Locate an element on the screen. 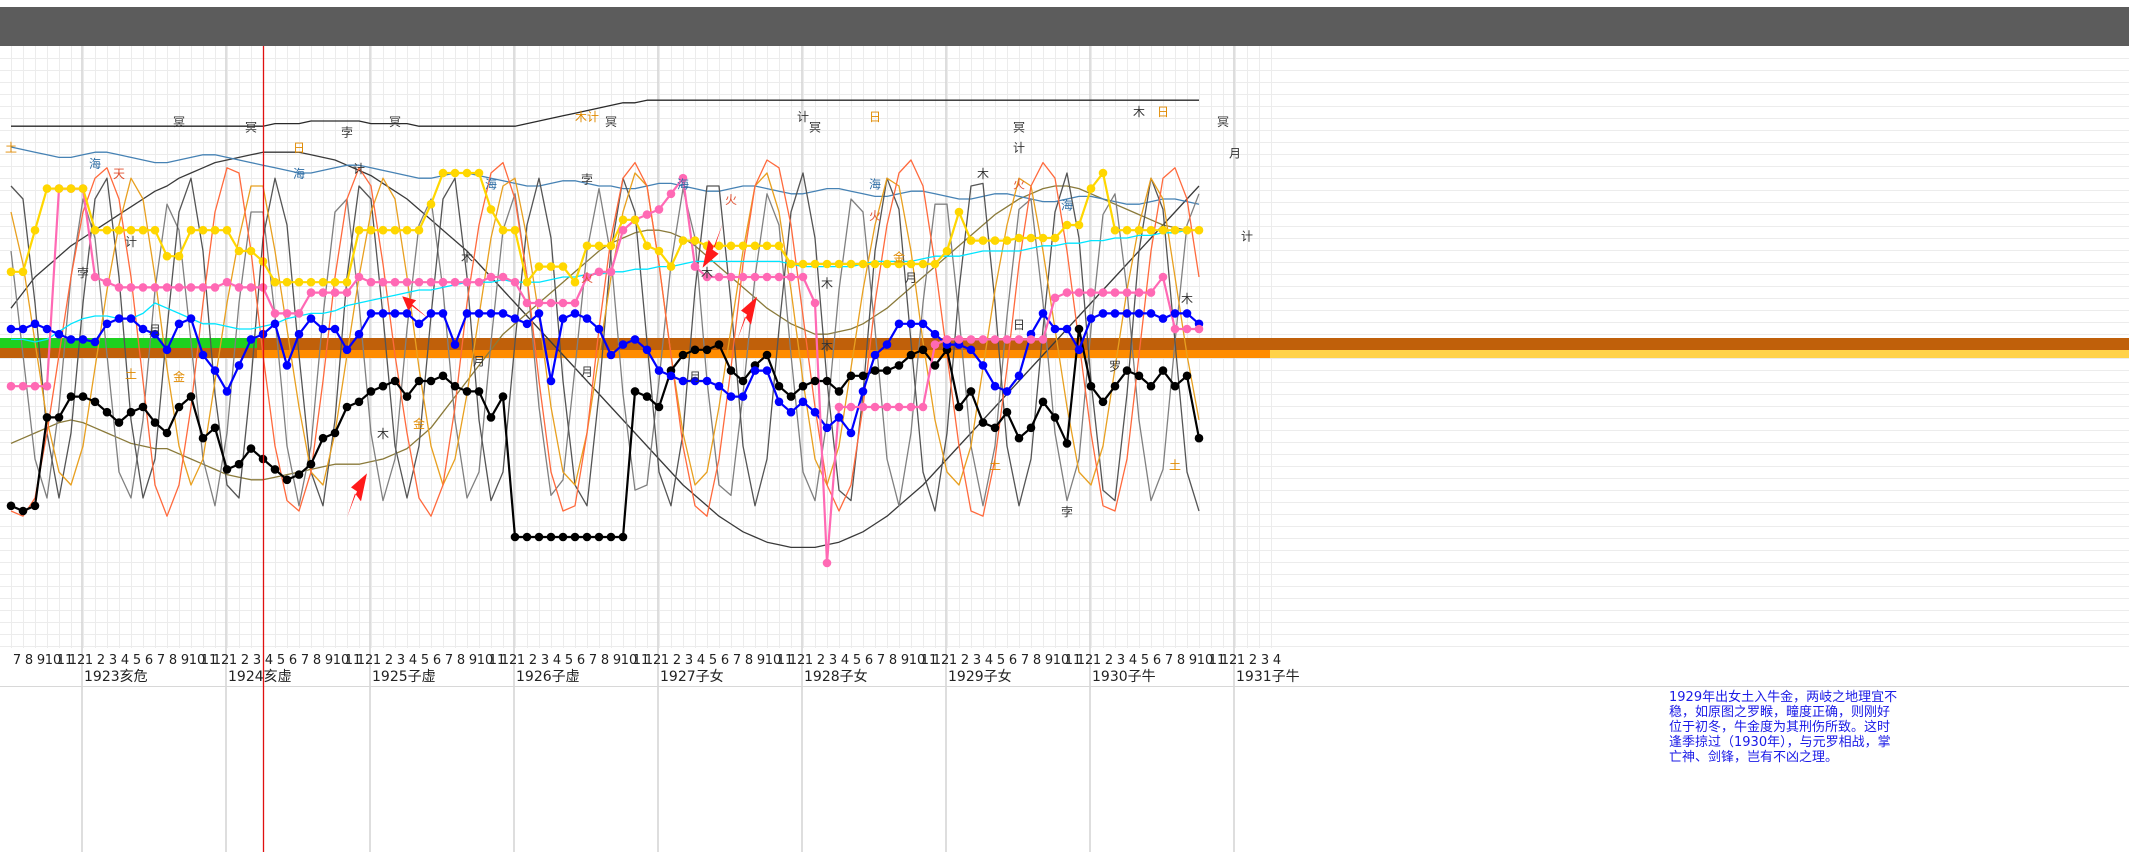 This screenshot has width=2129, height=852. title-bar is located at coordinates (1064, 26).